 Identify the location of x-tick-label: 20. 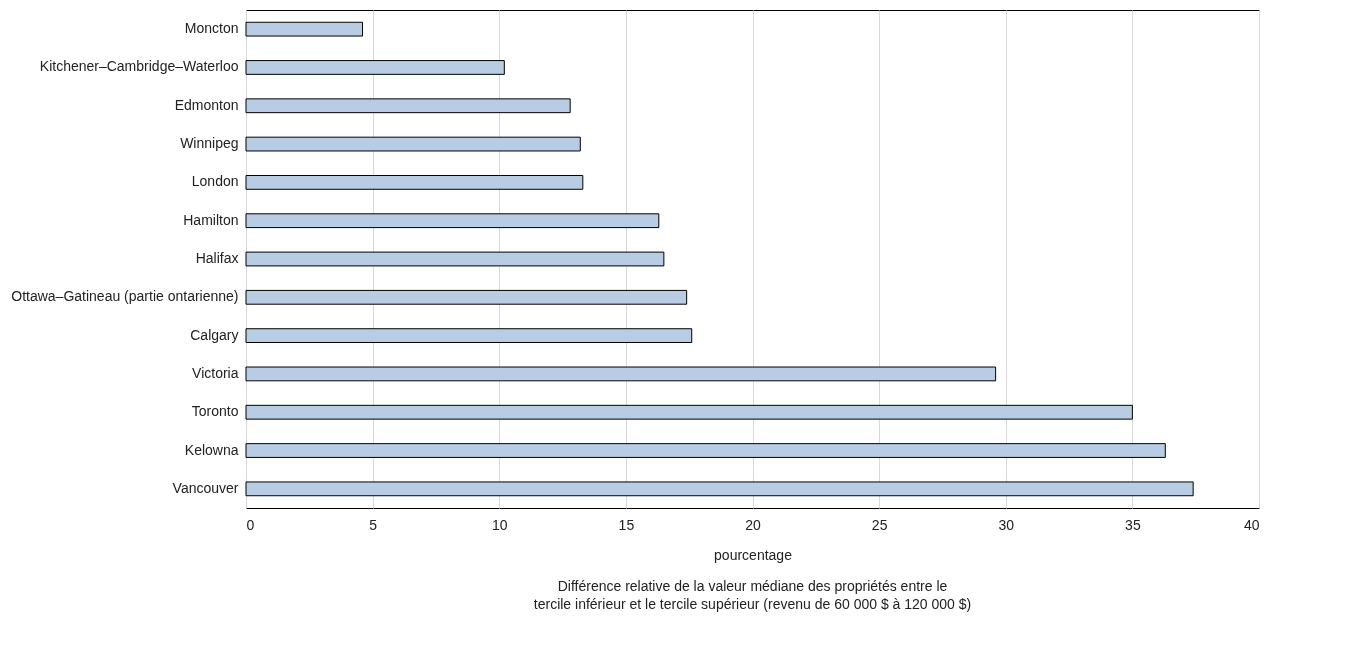
(753, 524).